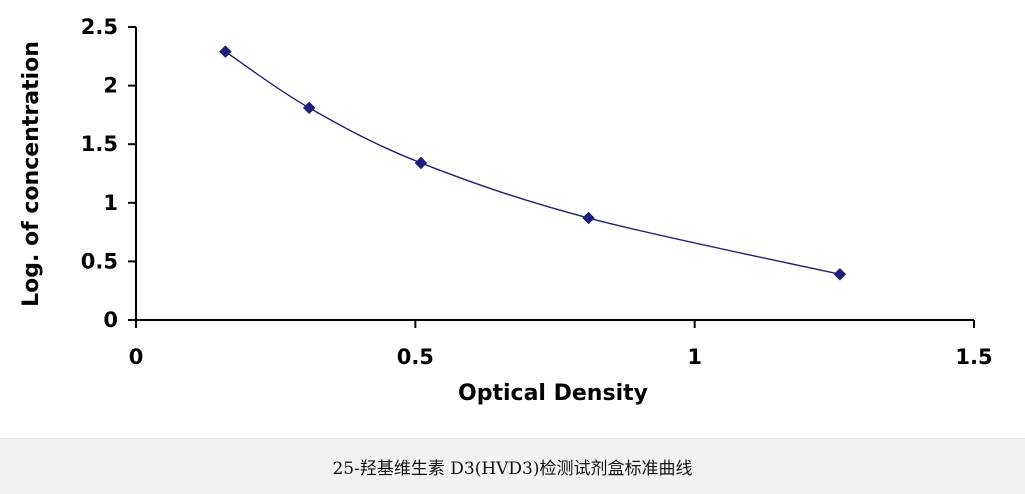 The height and width of the screenshot is (494, 1025). Describe the element at coordinates (512, 469) in the screenshot. I see `chart-caption: 25-羟基维生素 D3(HVD3)检测试剂盒标准曲线` at that location.